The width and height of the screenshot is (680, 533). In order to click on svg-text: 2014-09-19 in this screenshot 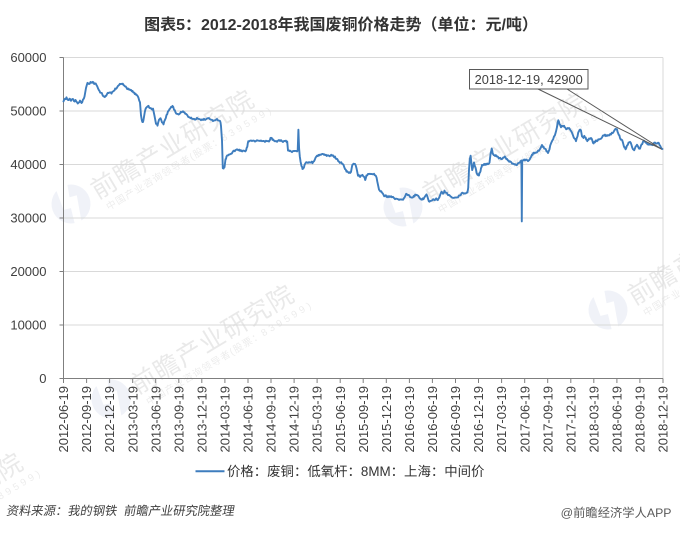, I will do `click(271, 419)`.